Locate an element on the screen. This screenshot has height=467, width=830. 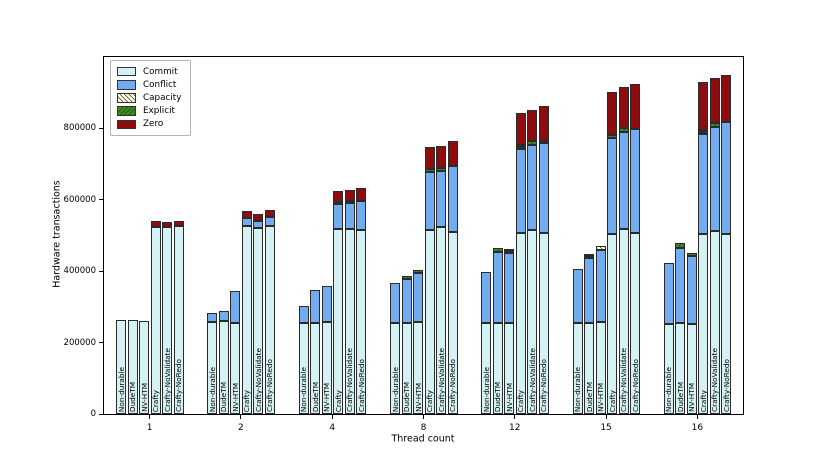
bar: NV-HTM is located at coordinates (600, 235).